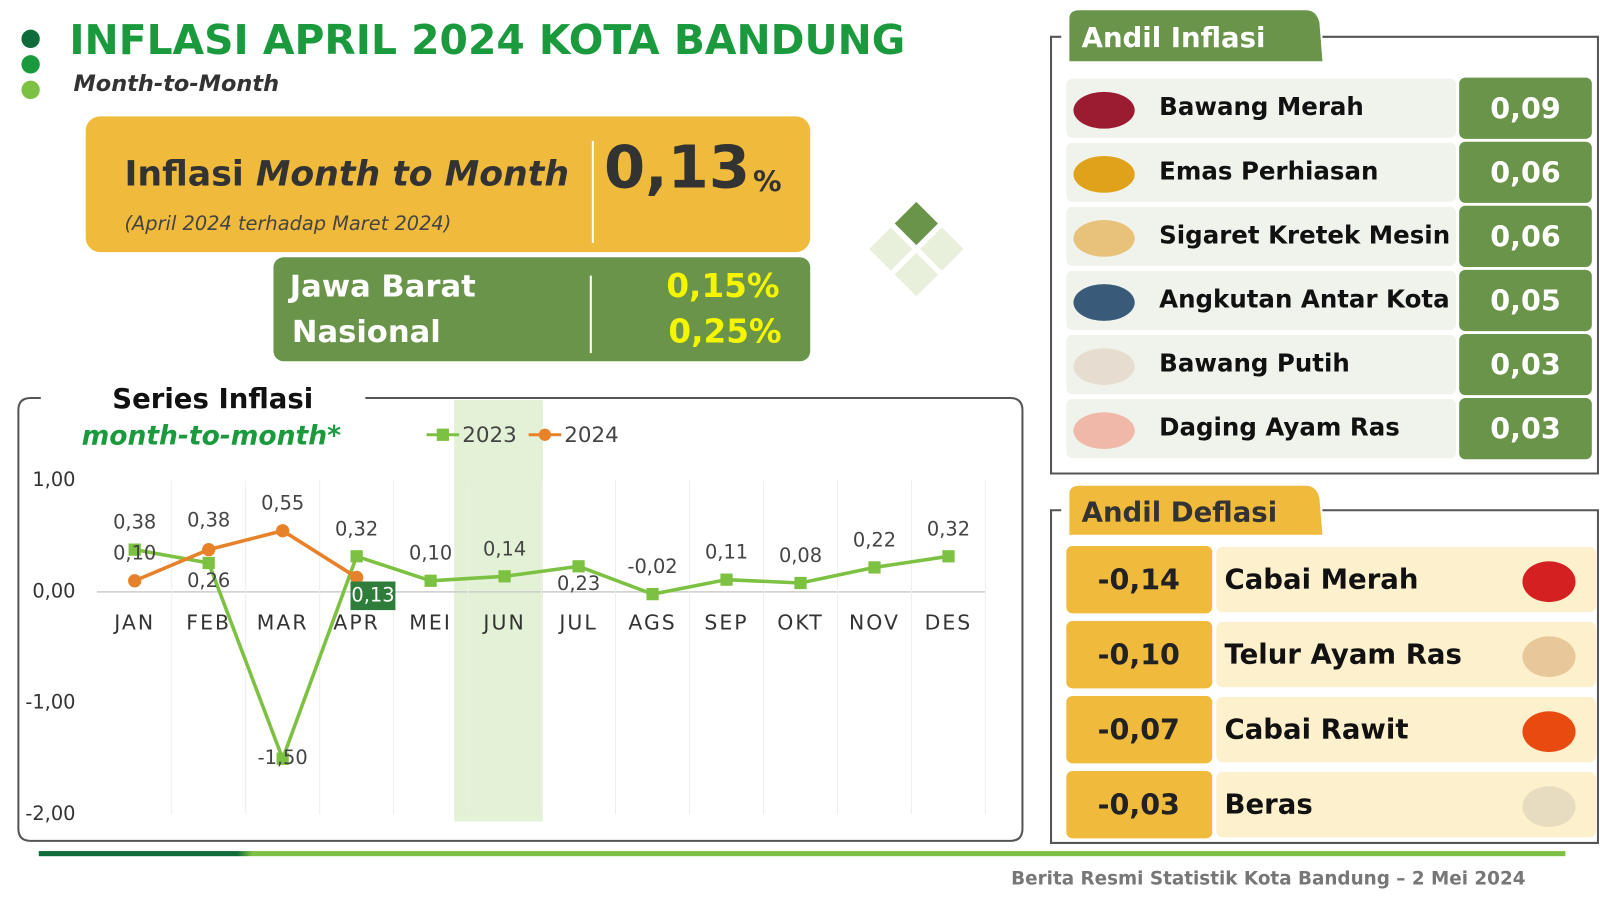  What do you see at coordinates (489, 435) in the screenshot?
I see `legend-label: 2023` at bounding box center [489, 435].